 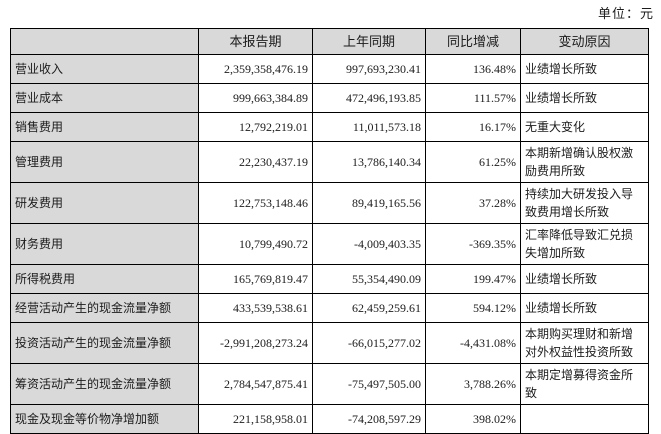 What do you see at coordinates (255, 162) in the screenshot?
I see `current-period-value: 22,230,437.19` at bounding box center [255, 162].